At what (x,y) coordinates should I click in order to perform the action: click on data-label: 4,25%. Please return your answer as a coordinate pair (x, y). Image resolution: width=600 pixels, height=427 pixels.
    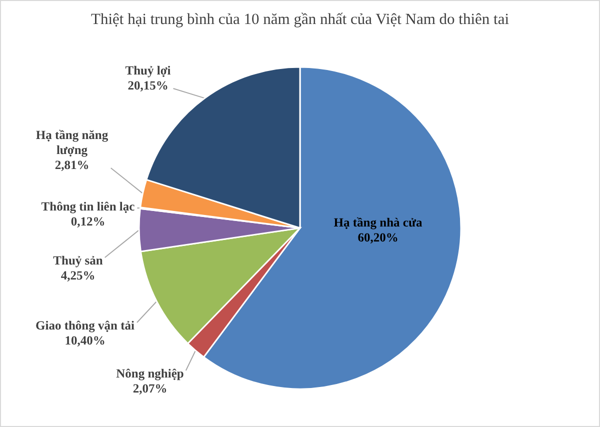
    Looking at the image, I should click on (78, 275).